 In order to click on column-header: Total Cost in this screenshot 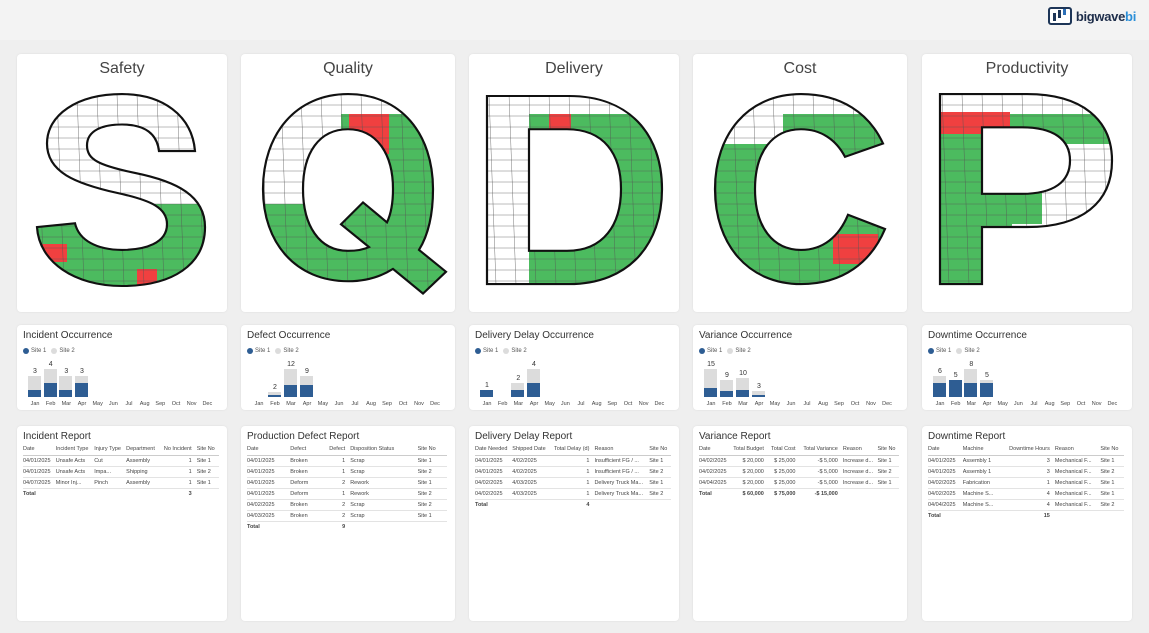, I will do `click(784, 451)`.